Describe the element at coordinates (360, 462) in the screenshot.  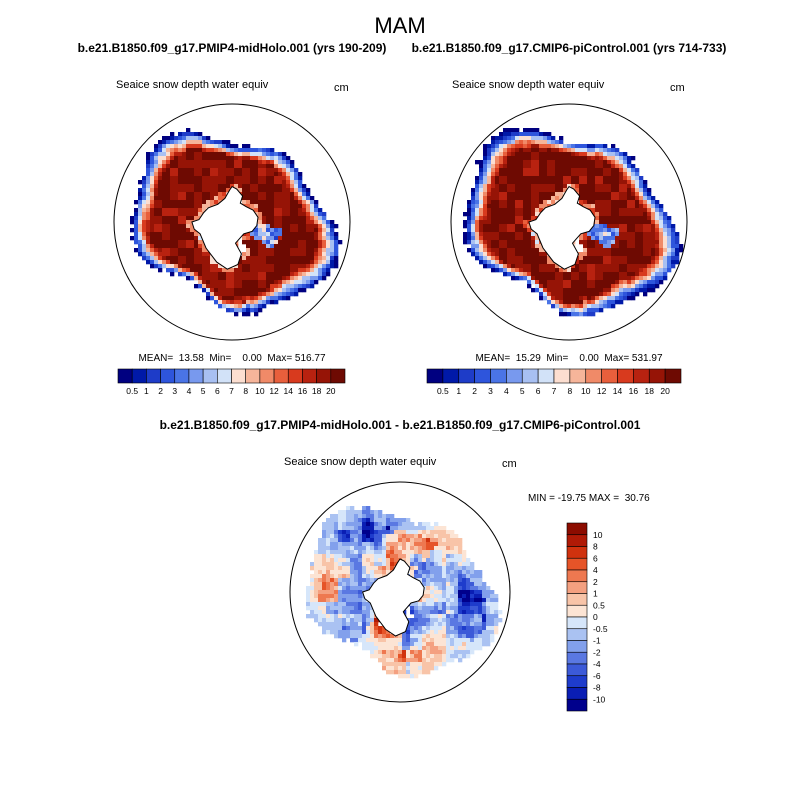
I see `field-title-difference: Seaice snow depth water equiv` at that location.